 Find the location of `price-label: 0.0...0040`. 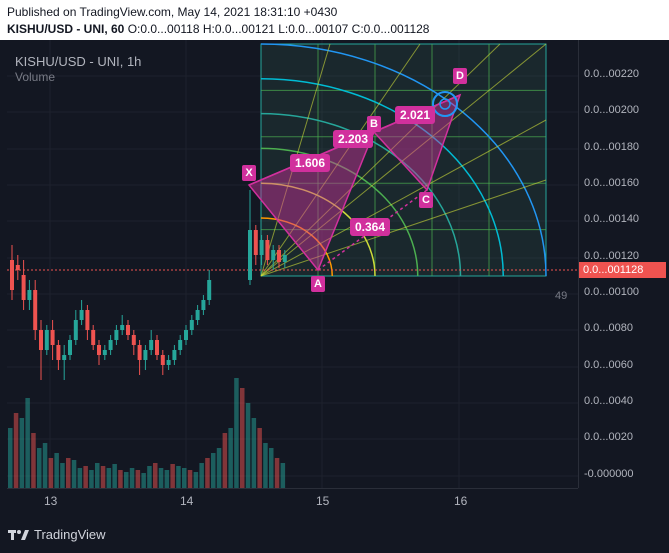

price-label: 0.0...0040 is located at coordinates (608, 401).